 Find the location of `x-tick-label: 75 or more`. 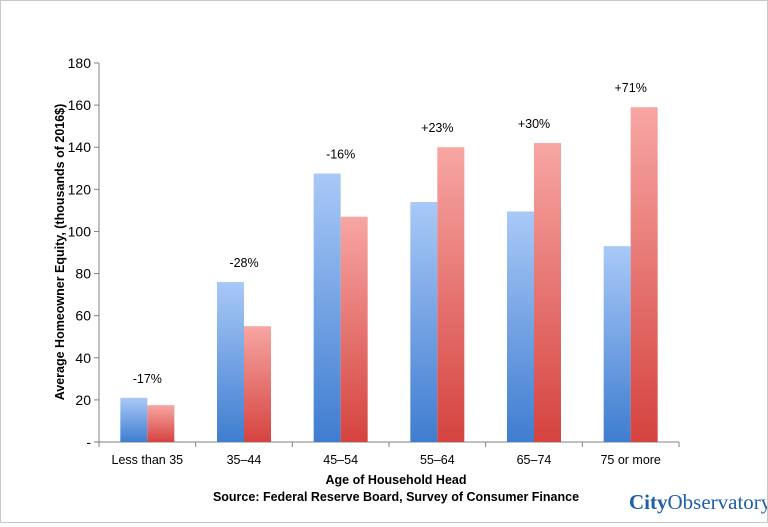

x-tick-label: 75 or more is located at coordinates (630, 460).